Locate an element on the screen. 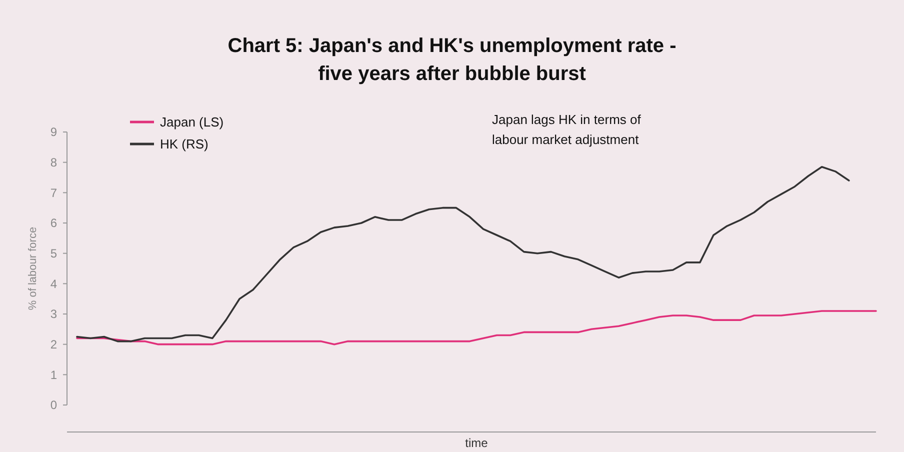 Image resolution: width=904 pixels, height=452 pixels. legend-label: HK (RS) is located at coordinates (184, 144).